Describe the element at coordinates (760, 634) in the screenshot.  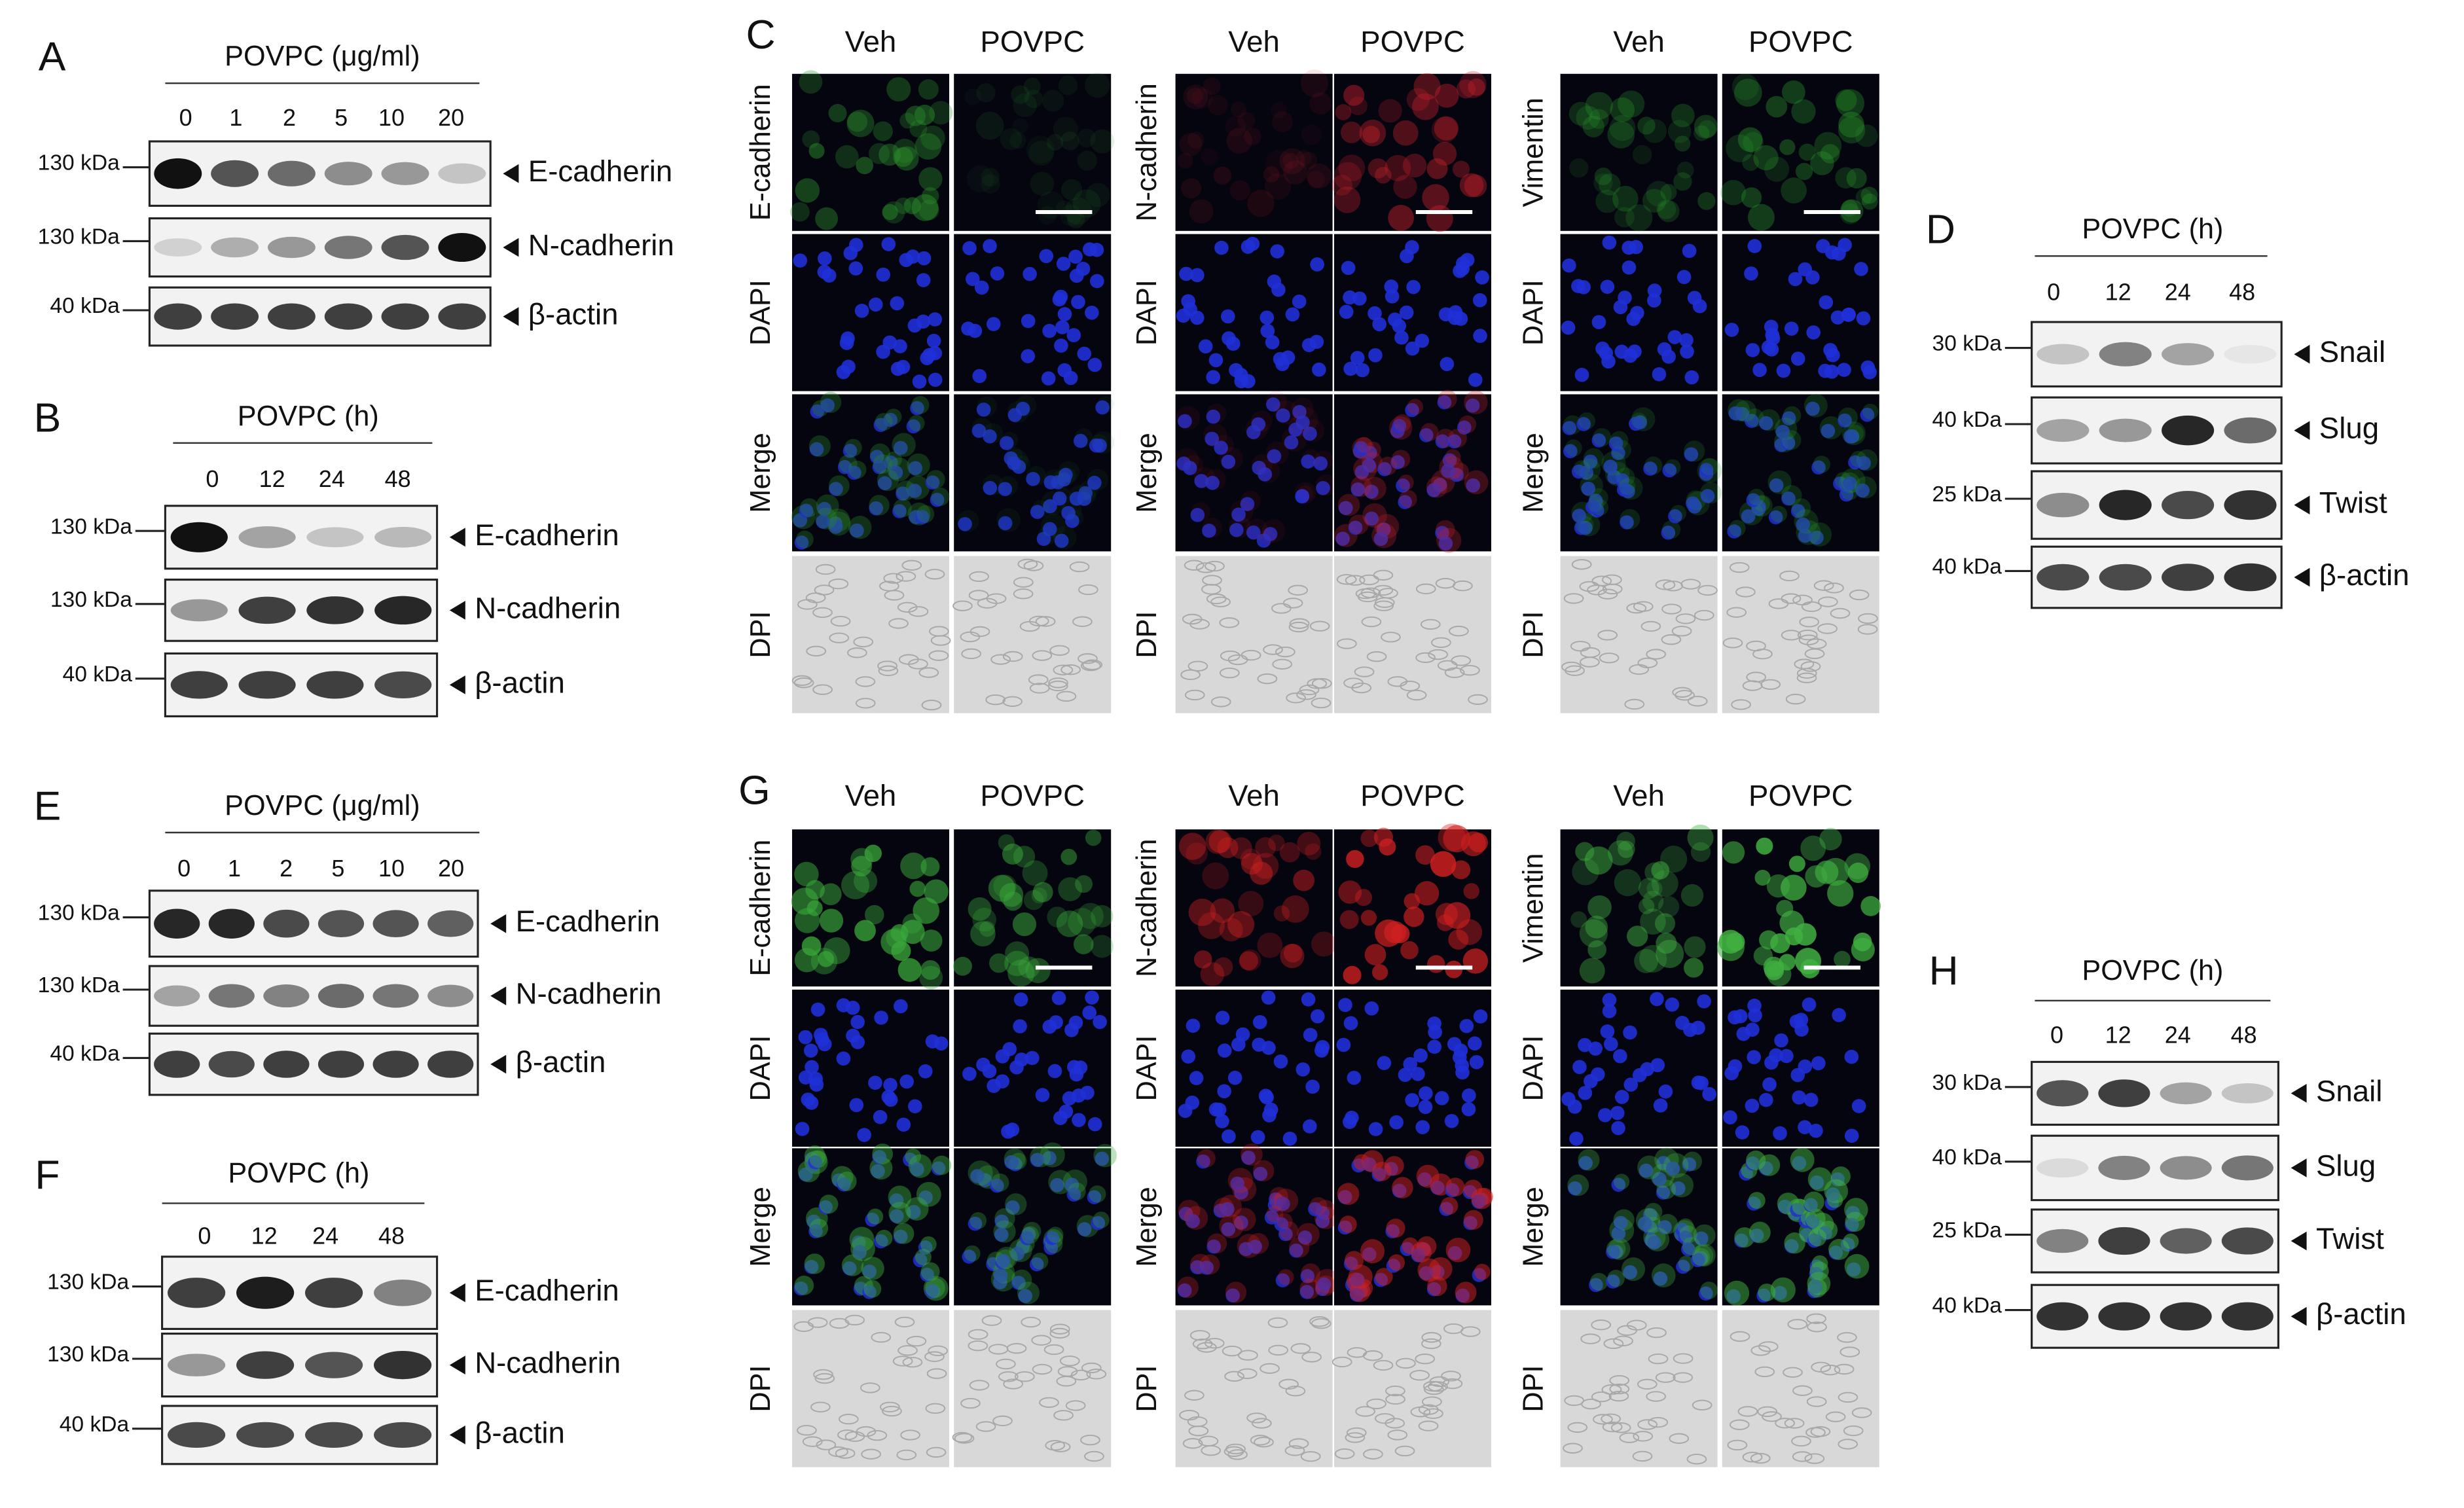
I see `row-label: DPI` at that location.